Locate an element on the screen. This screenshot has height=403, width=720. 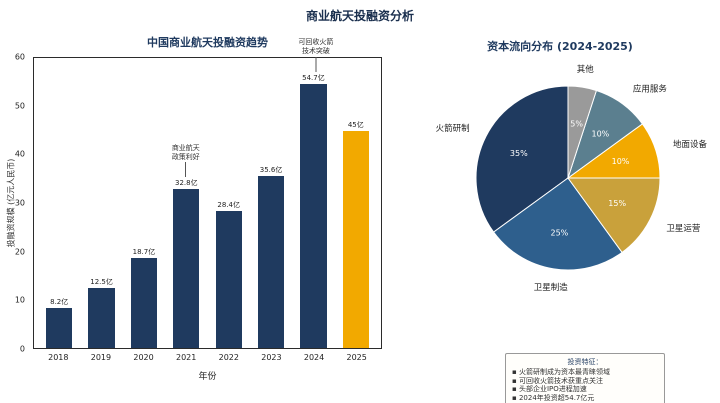
bar-value-label: 54.7亿 is located at coordinates (313, 77).